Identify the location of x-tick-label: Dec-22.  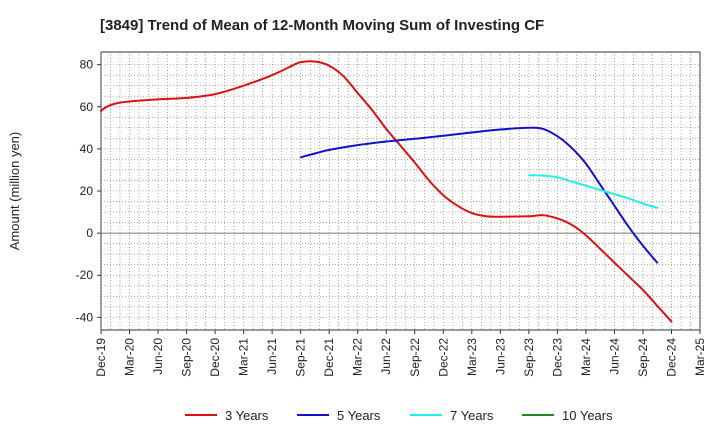
(443, 357).